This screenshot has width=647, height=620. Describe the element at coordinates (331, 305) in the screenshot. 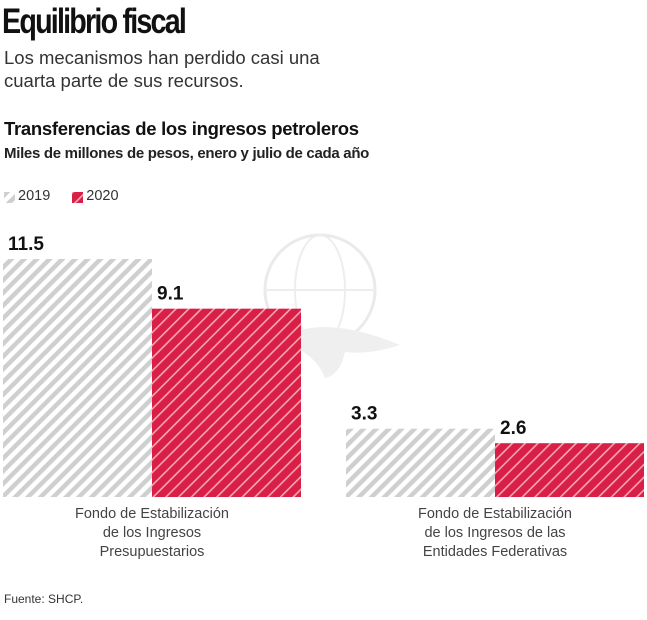

I see `watermark-logo` at that location.